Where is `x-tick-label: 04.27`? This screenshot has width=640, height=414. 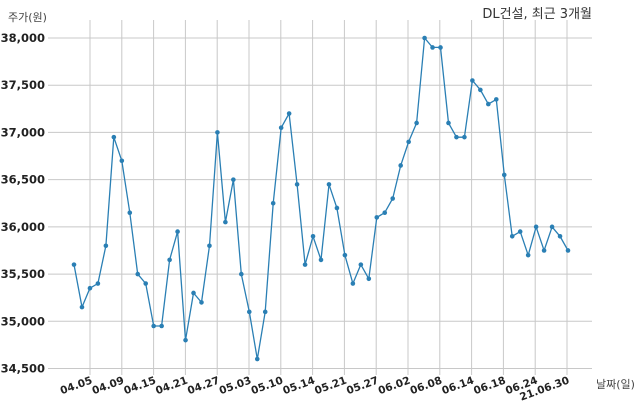
x-tick-label: 04.27 is located at coordinates (203, 386).